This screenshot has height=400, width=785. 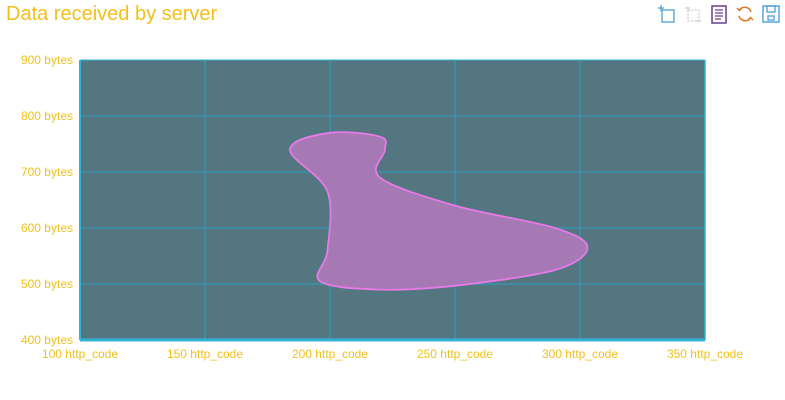 What do you see at coordinates (667, 14) in the screenshot?
I see `zoom-icon` at bounding box center [667, 14].